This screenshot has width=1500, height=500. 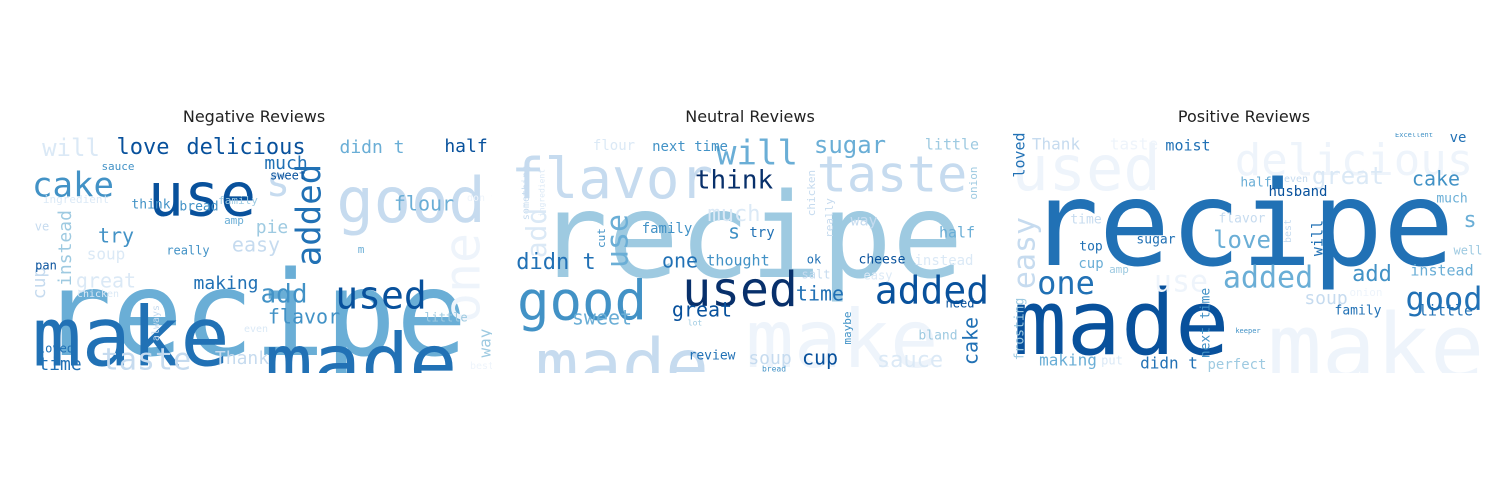 I want to click on word-excellent: Excellent, so click(x=1414, y=136).